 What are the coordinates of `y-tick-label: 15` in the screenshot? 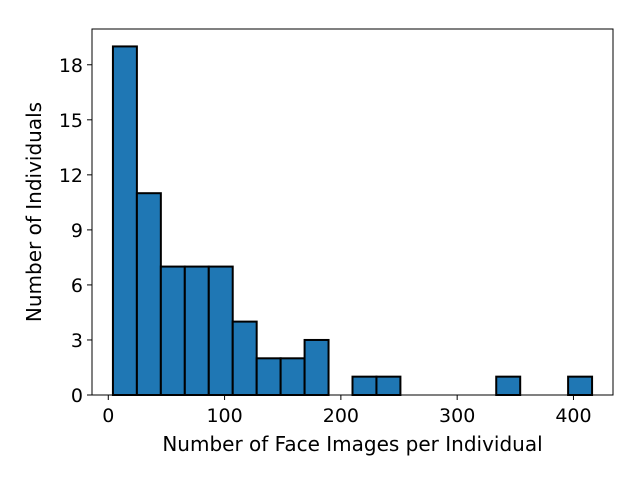 It's located at (71, 121).